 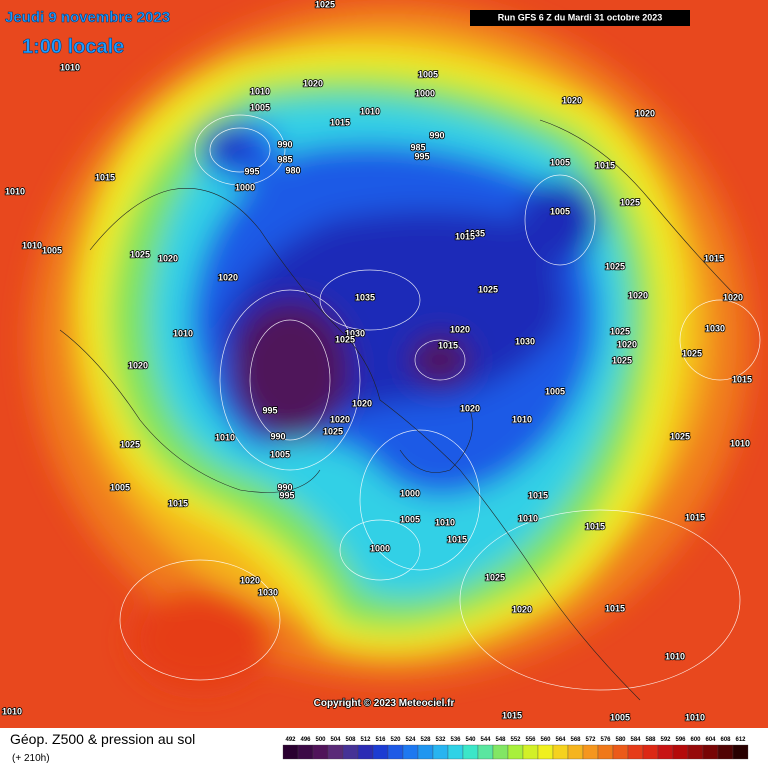 I want to click on scale-label: 604, so click(x=710, y=740).